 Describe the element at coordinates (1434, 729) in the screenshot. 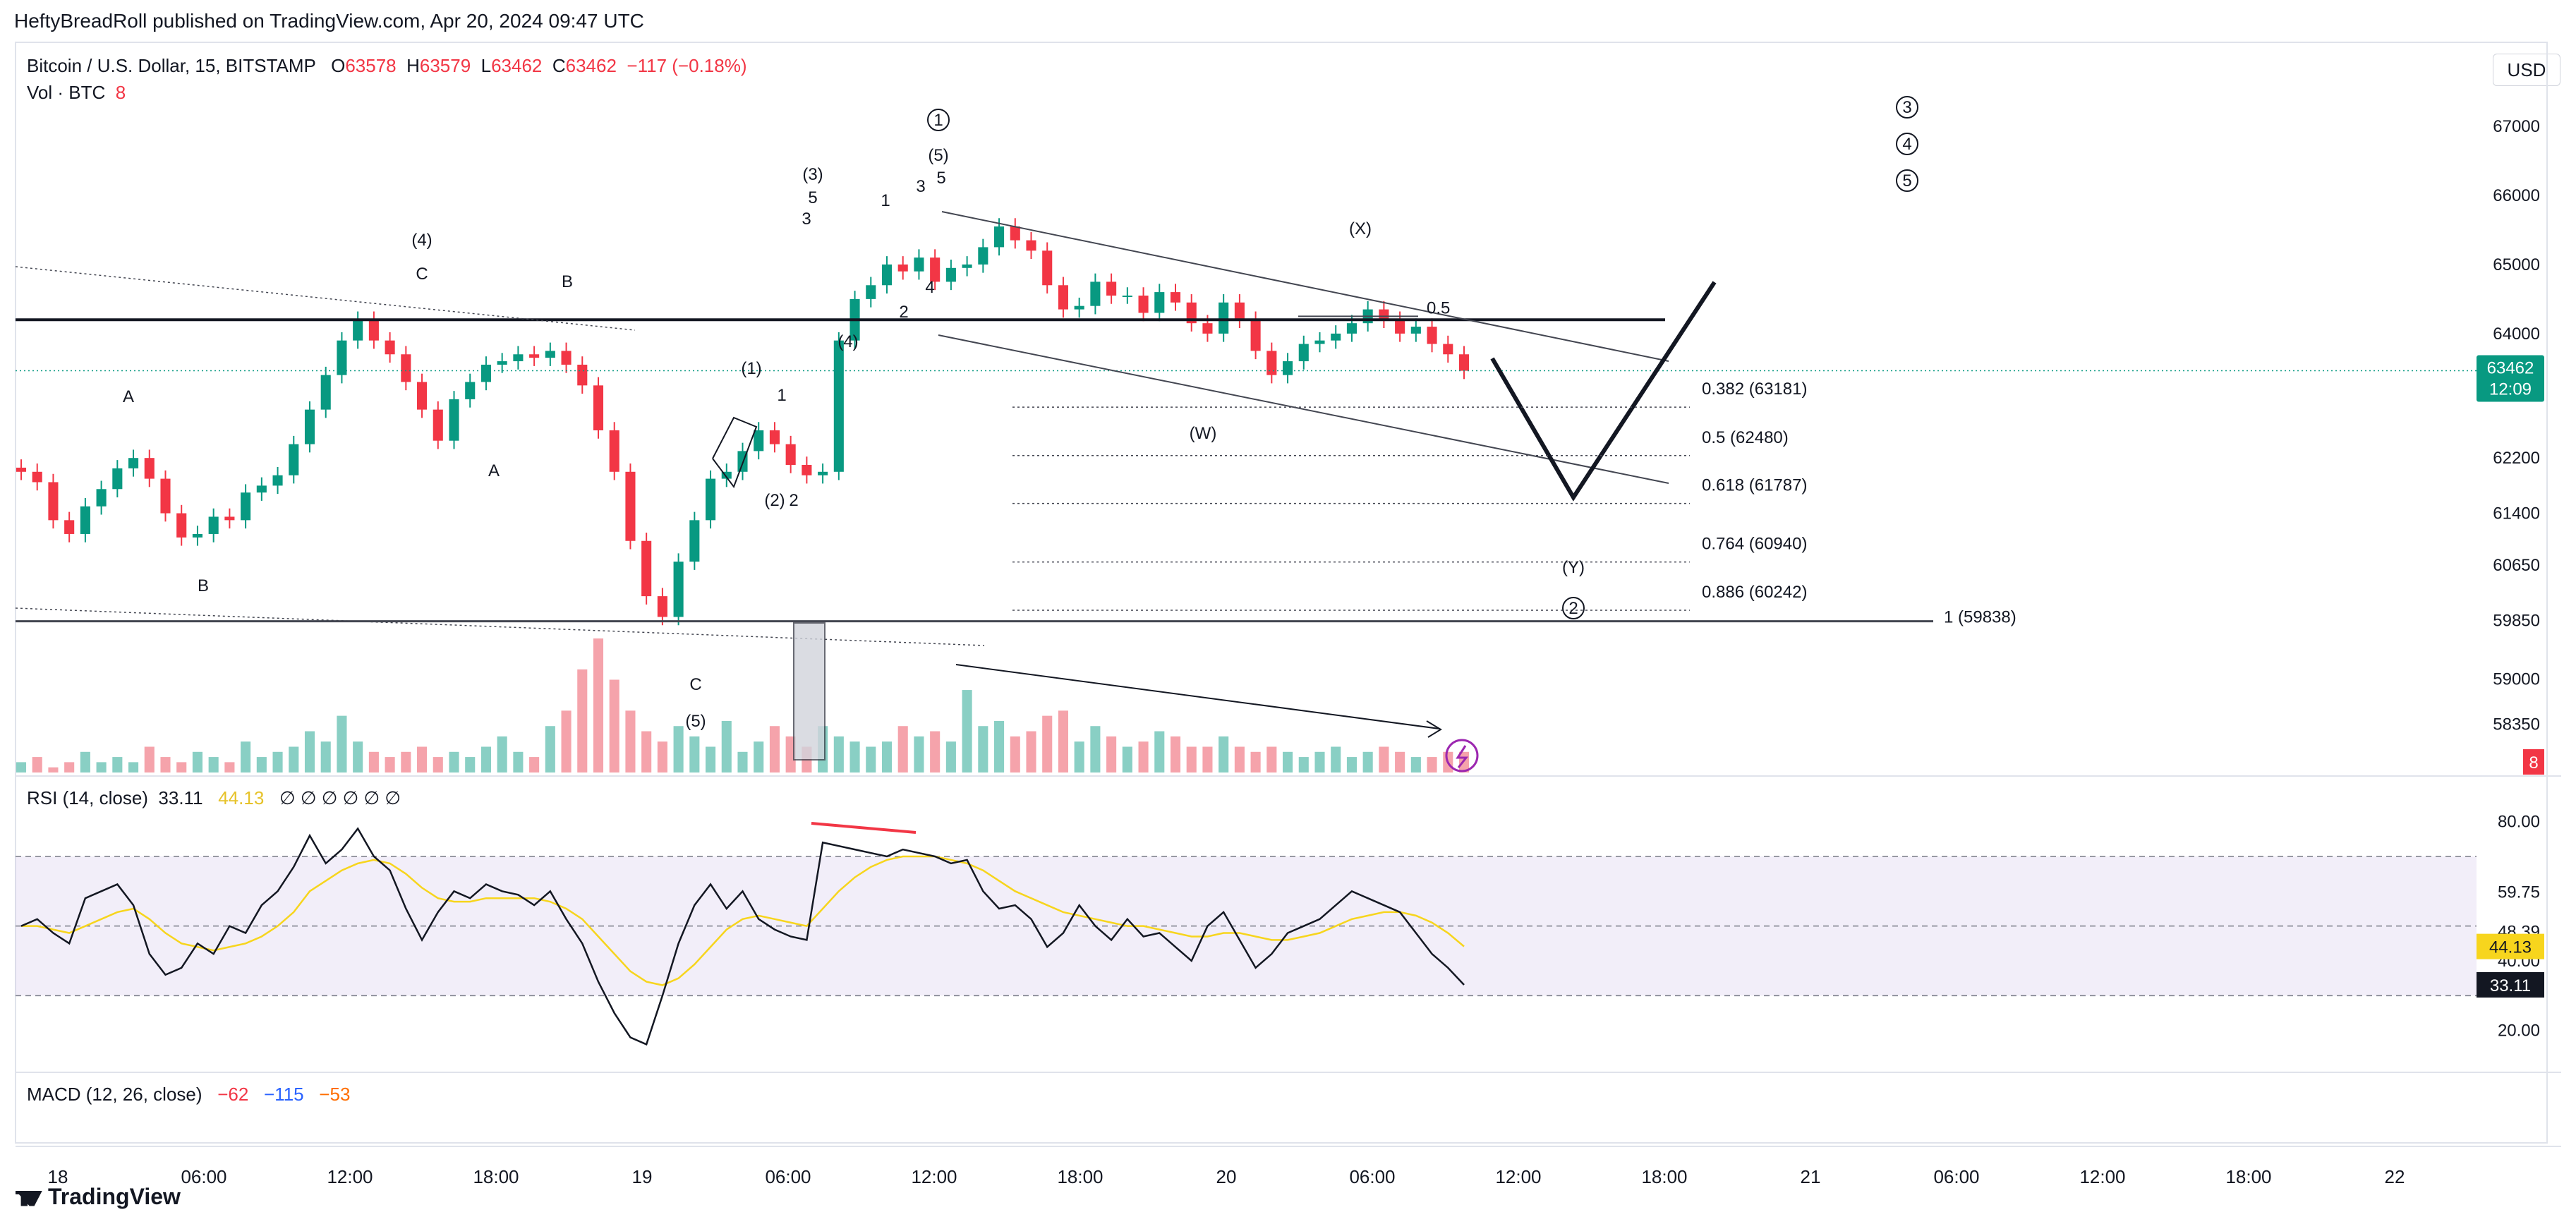

I see `projection-arrow-head` at that location.